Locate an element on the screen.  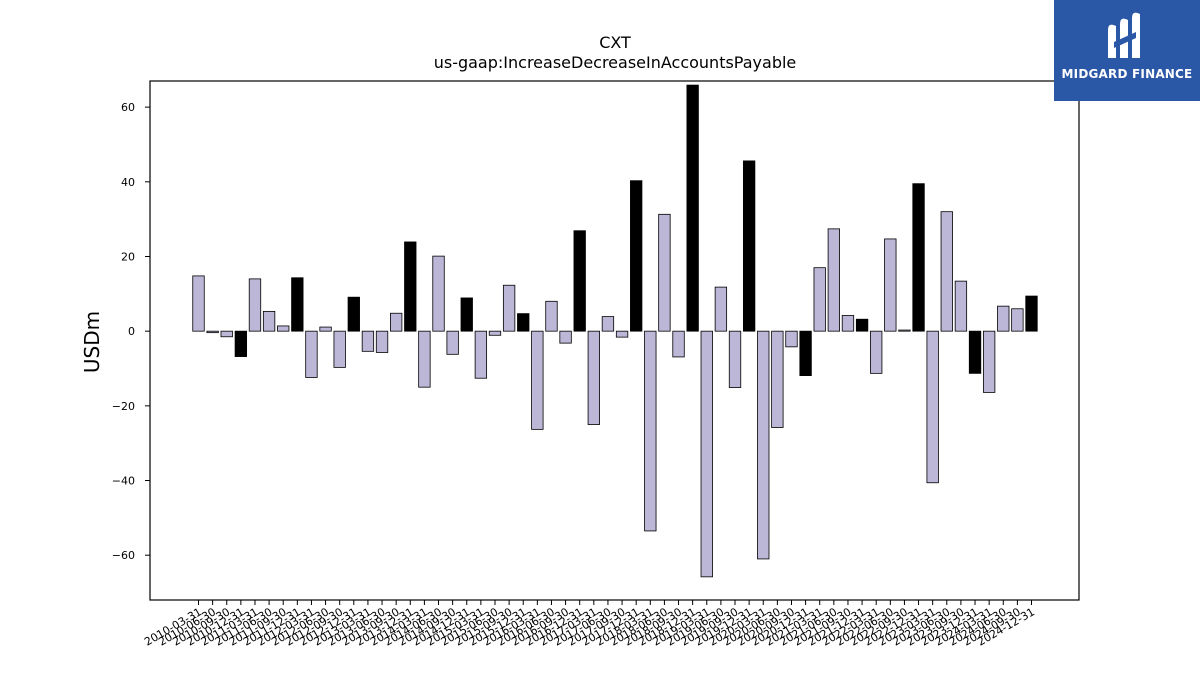
y-tick-label: −60 is located at coordinates (123, 555).